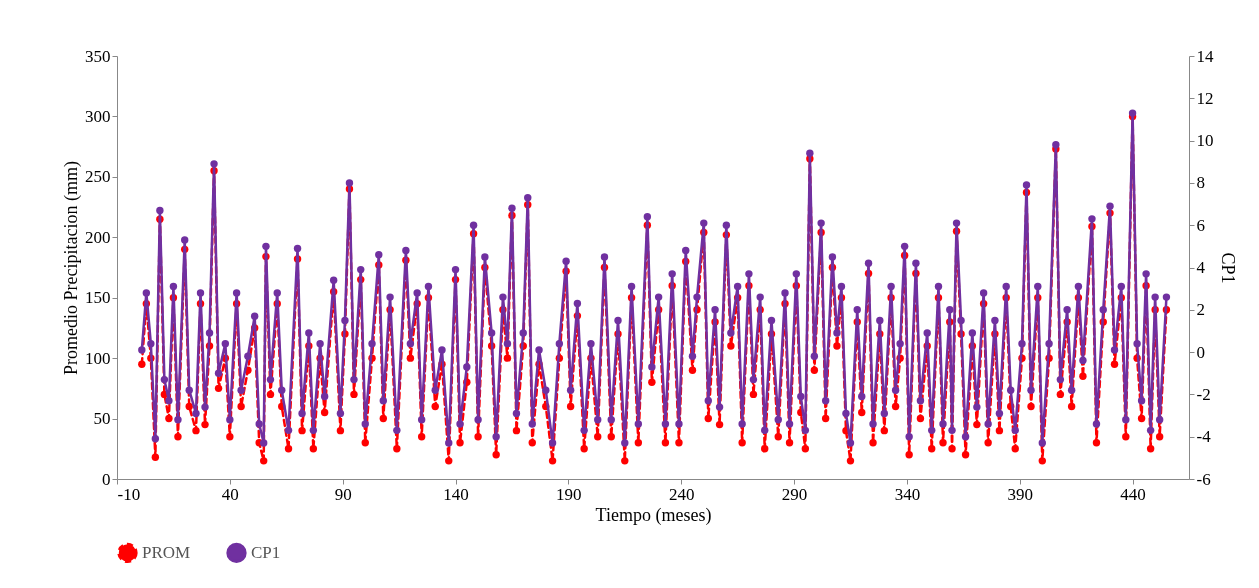  Describe the element at coordinates (1205, 98) in the screenshot. I see `y2-tick-label: 12` at that location.